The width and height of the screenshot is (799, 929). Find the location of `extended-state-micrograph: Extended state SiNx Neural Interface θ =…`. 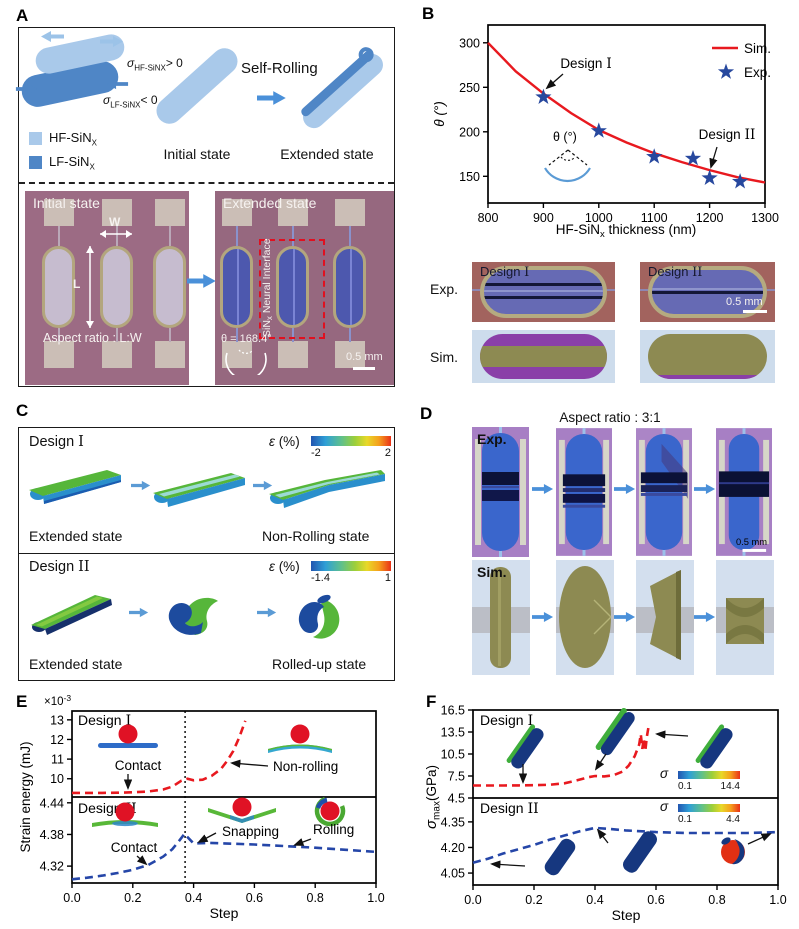

extended-state-micrograph: Extended state SiNx Neural Interface θ =… is located at coordinates (304, 288).